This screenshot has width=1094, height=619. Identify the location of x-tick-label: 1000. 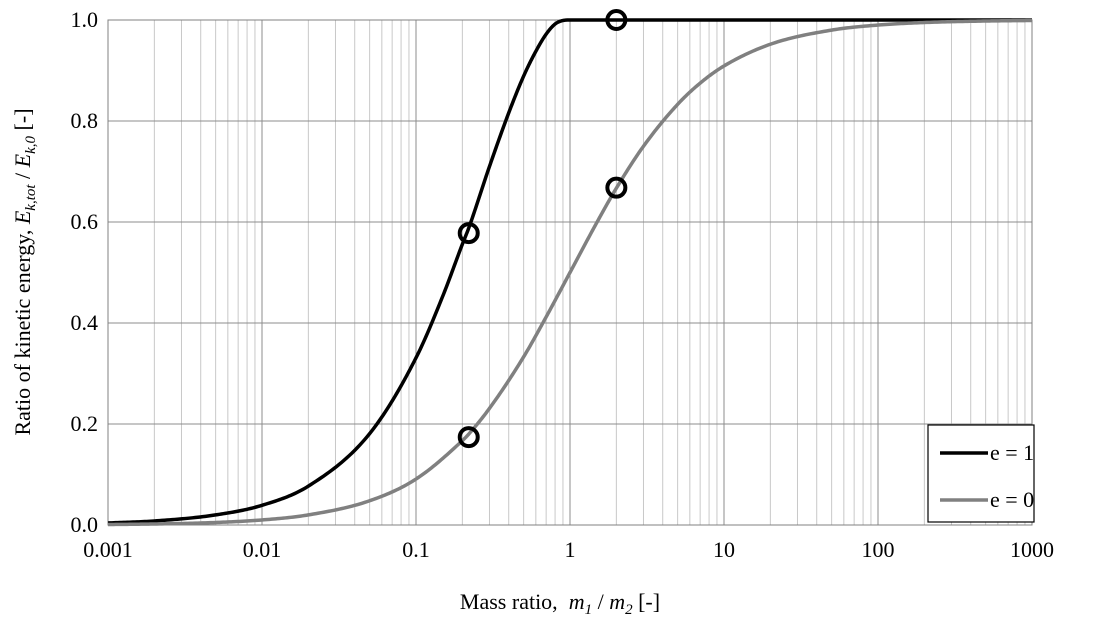
(1032, 549).